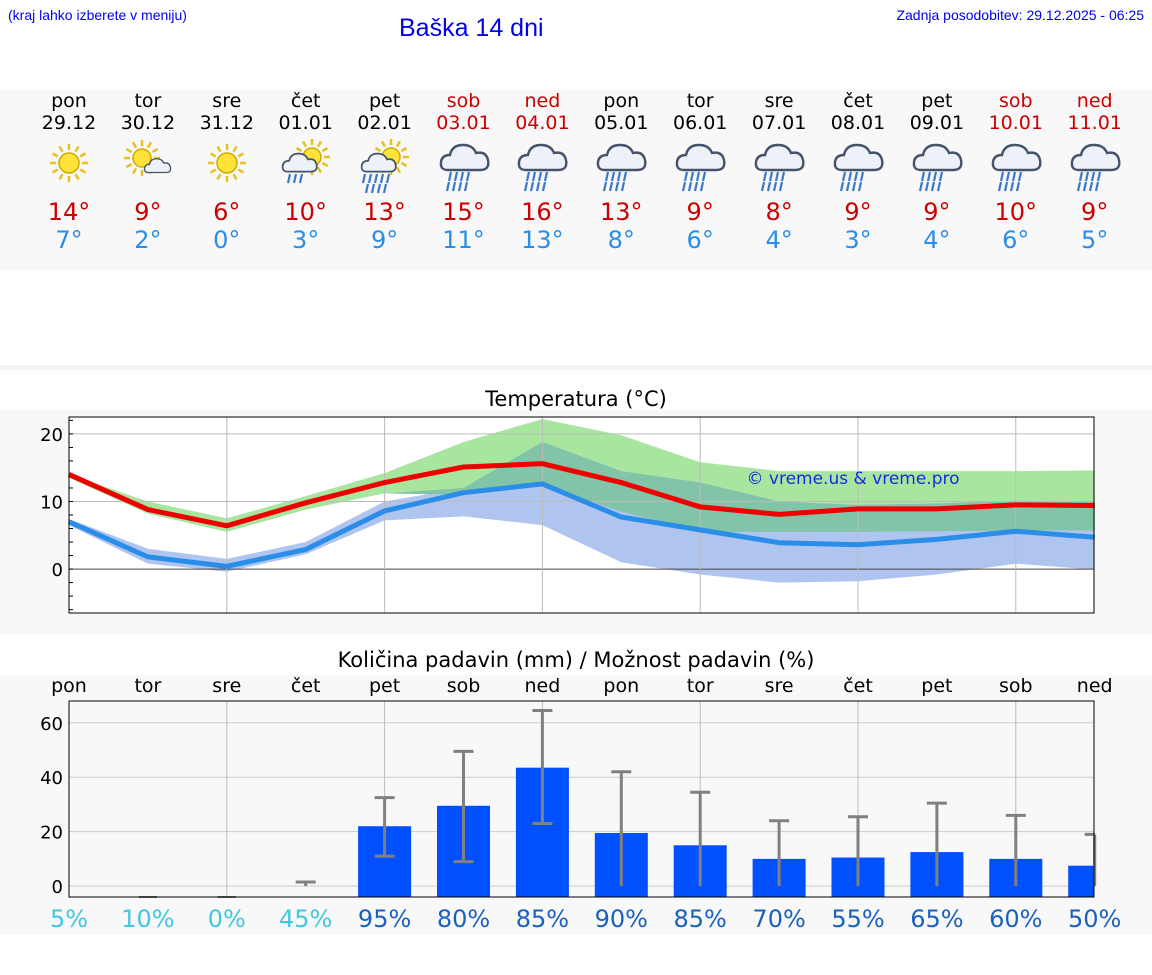 The height and width of the screenshot is (975, 1152). I want to click on y-tick-label: 10, so click(51, 502).